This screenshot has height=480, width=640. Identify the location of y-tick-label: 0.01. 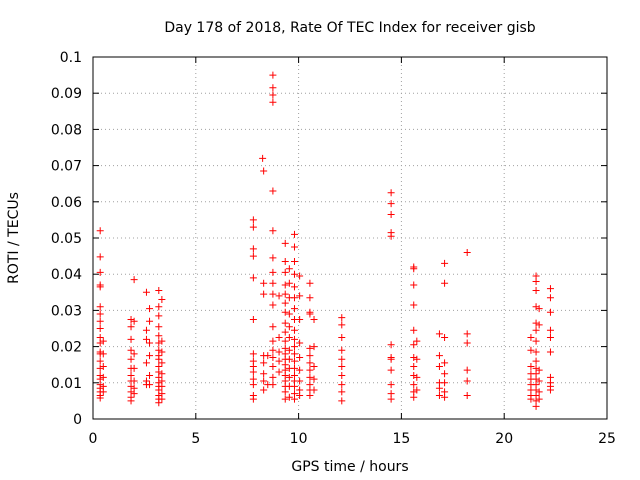
(66, 384).